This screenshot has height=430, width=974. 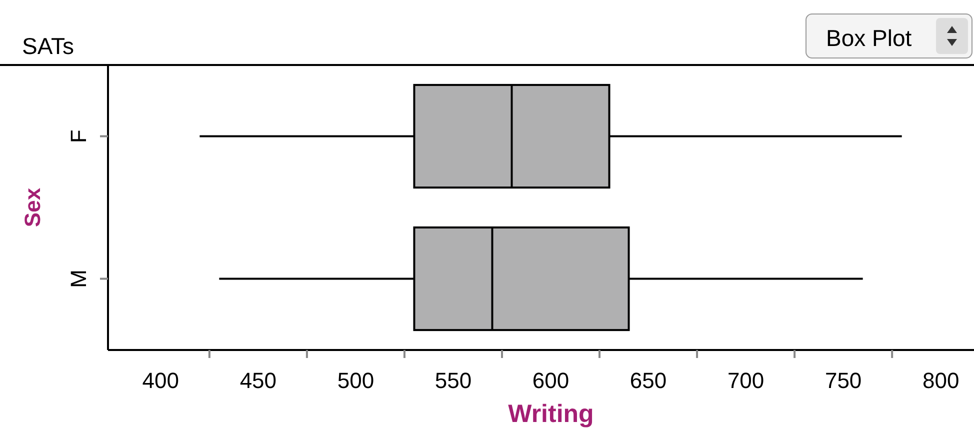 What do you see at coordinates (551, 414) in the screenshot?
I see `x-axis-title: Writing` at bounding box center [551, 414].